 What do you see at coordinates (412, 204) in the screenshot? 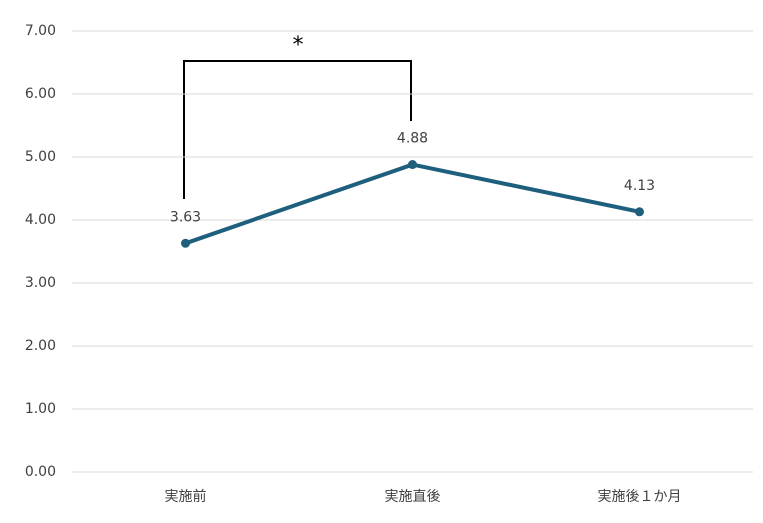
I see `line` at bounding box center [412, 204].